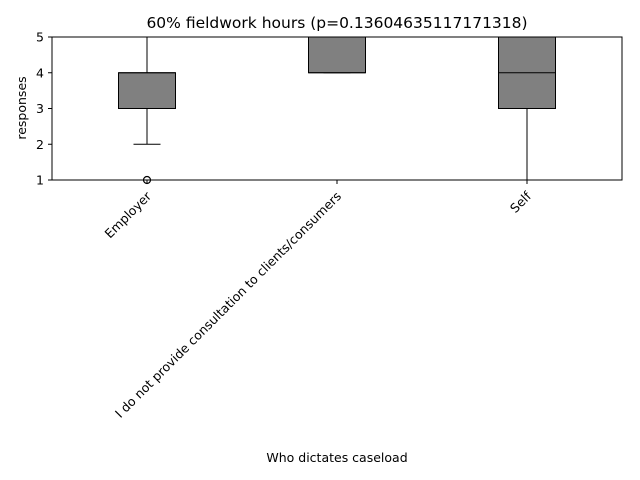 The width and height of the screenshot is (640, 480). Describe the element at coordinates (521, 202) in the screenshot. I see `x-tick-label: Self` at that location.